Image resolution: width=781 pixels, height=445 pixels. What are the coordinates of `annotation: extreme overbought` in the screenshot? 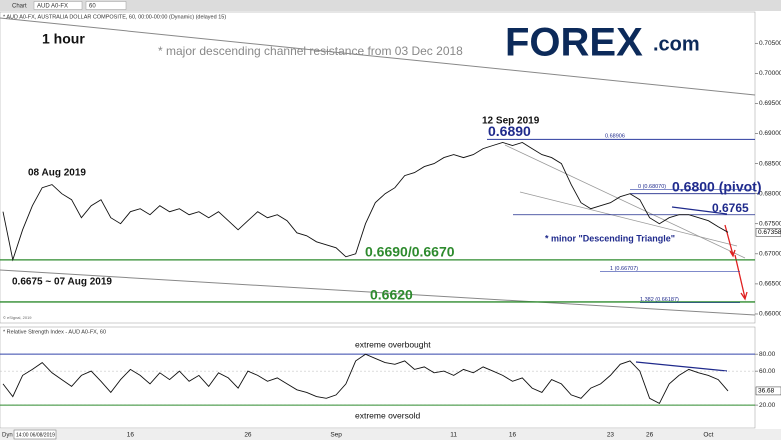 It's located at (393, 344).